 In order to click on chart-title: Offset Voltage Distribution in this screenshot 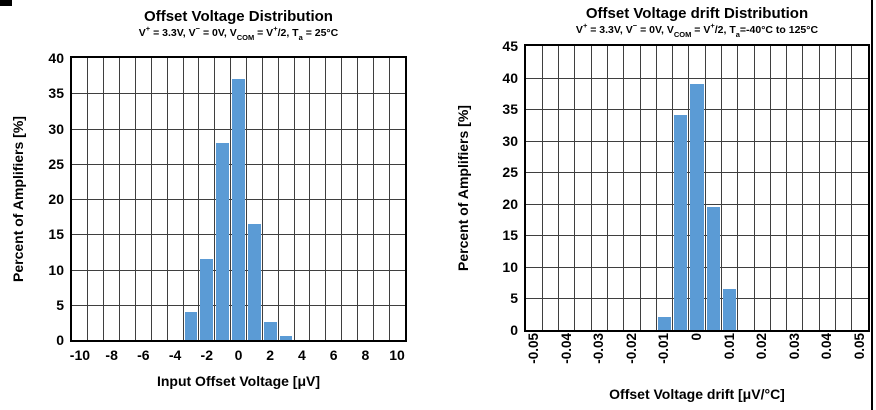, I will do `click(238, 16)`.